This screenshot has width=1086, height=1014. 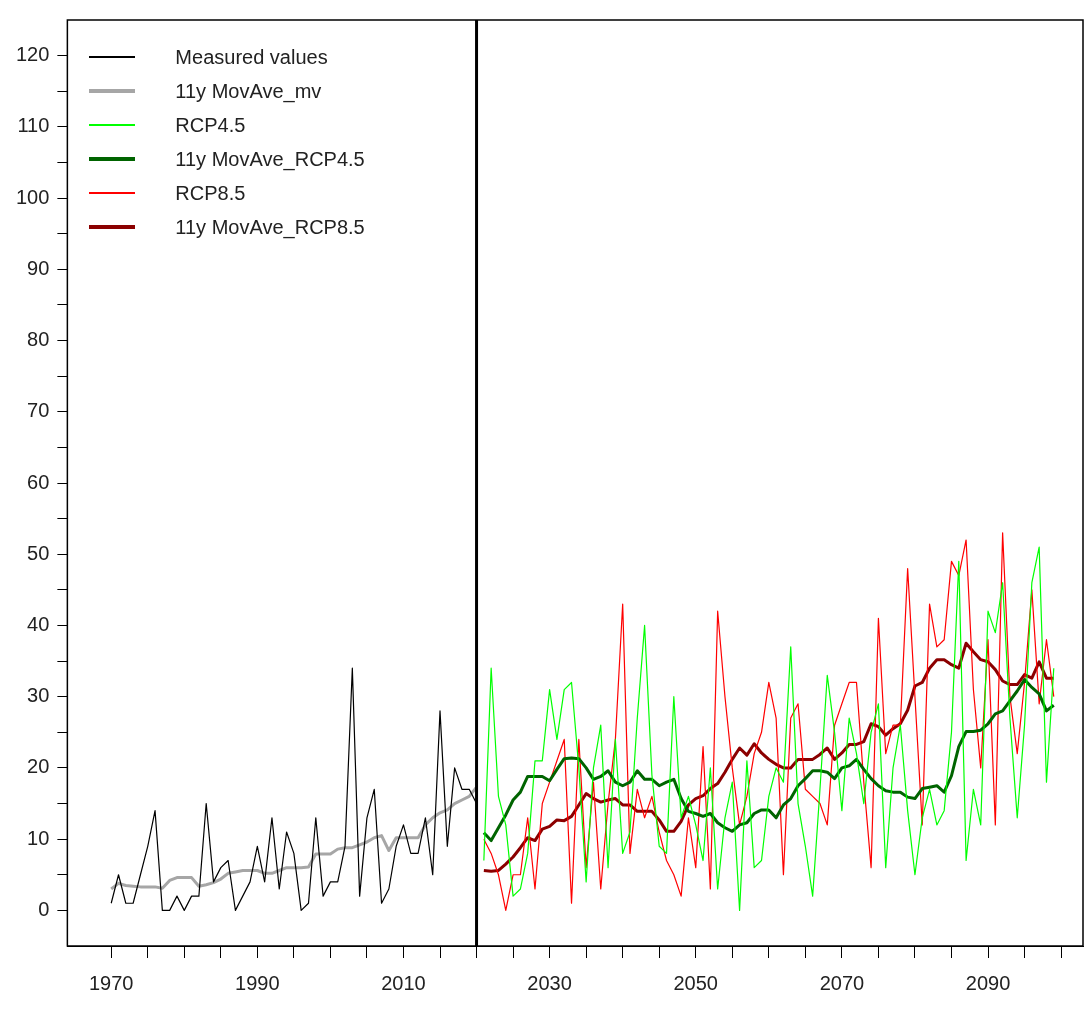 I want to click on x-tick-label: 2050, so click(x=695, y=982).